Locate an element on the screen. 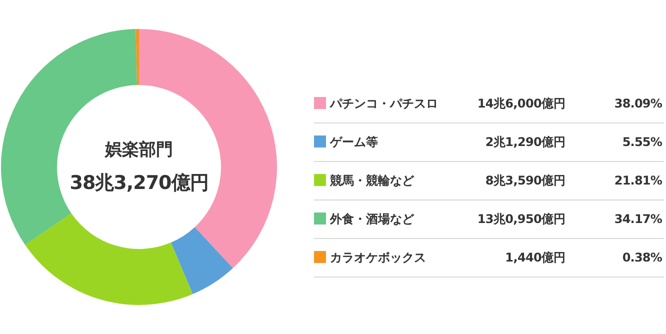  data-label: 38.09% is located at coordinates (638, 103).